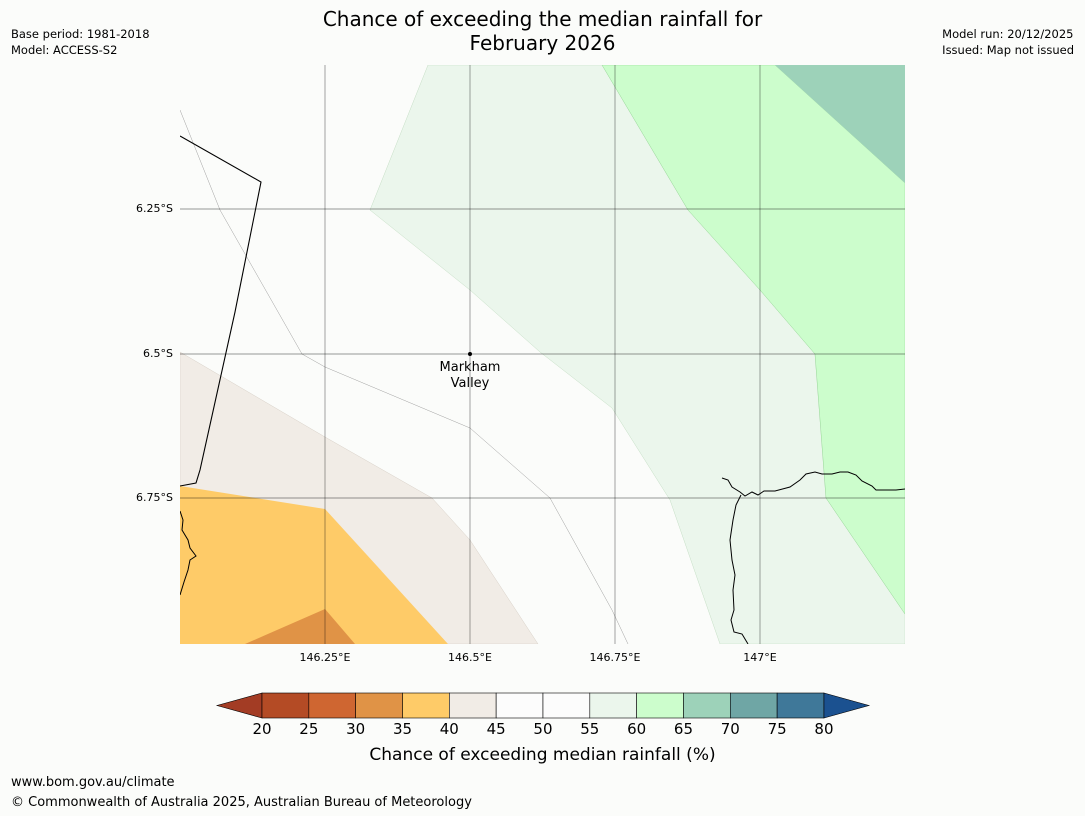 The image size is (1085, 816). I want to click on colorbar-tick-60: 60, so click(637, 729).